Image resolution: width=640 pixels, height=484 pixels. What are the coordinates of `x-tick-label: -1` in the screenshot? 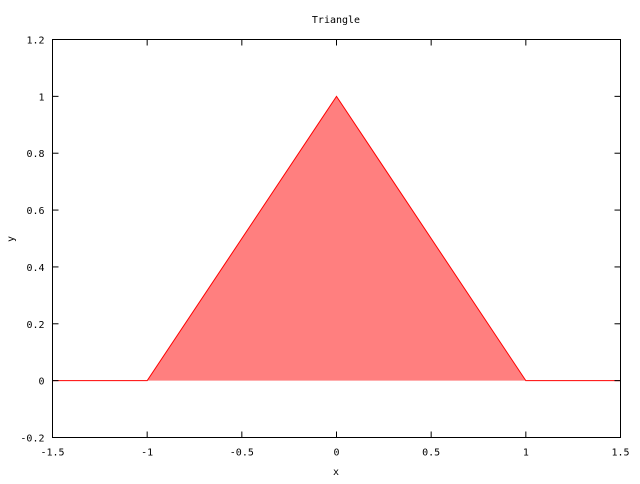 It's located at (147, 453).